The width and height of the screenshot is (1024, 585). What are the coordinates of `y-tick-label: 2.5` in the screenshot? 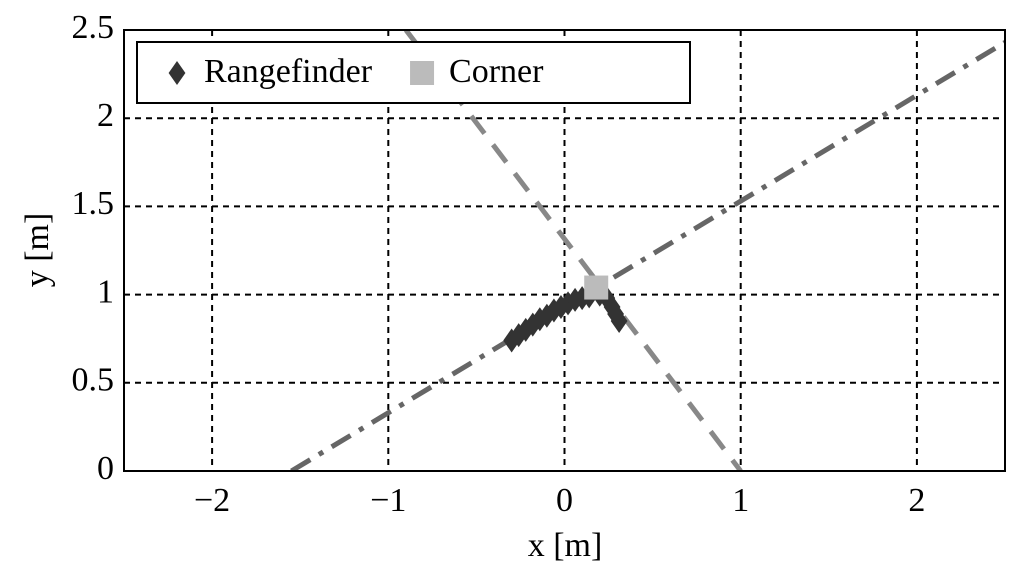 It's located at (93, 27).